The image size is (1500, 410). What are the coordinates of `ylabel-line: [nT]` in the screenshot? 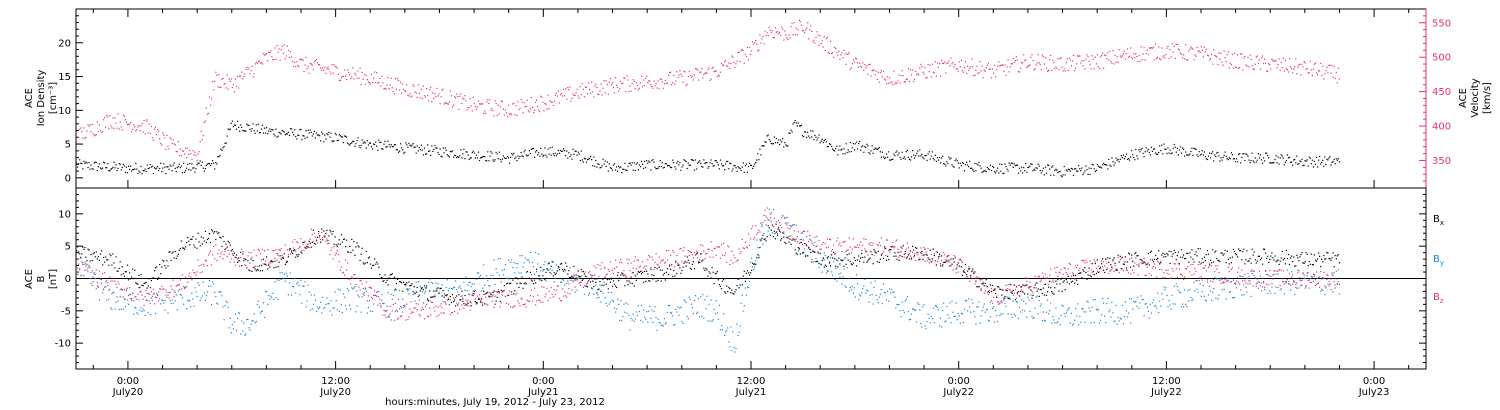 It's located at (53, 279).